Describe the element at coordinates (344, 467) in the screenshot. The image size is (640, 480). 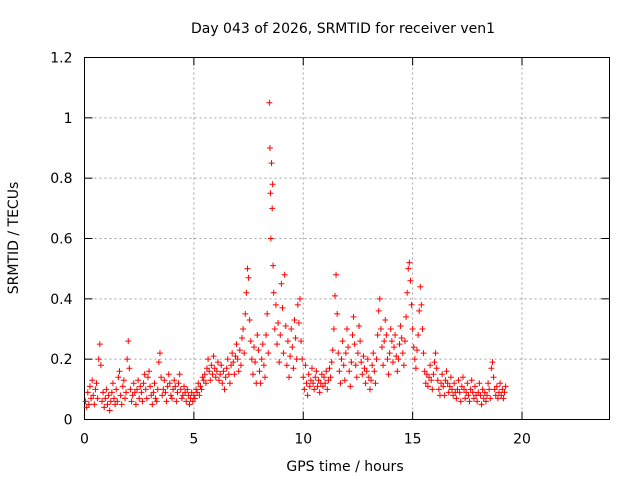
I see `x-axis-label: GPS time / hours` at that location.